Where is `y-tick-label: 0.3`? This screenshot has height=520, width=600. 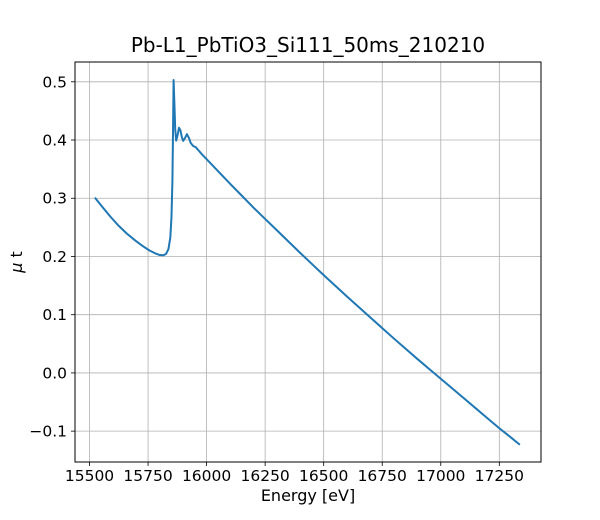 y-tick-label: 0.3 is located at coordinates (54, 199).